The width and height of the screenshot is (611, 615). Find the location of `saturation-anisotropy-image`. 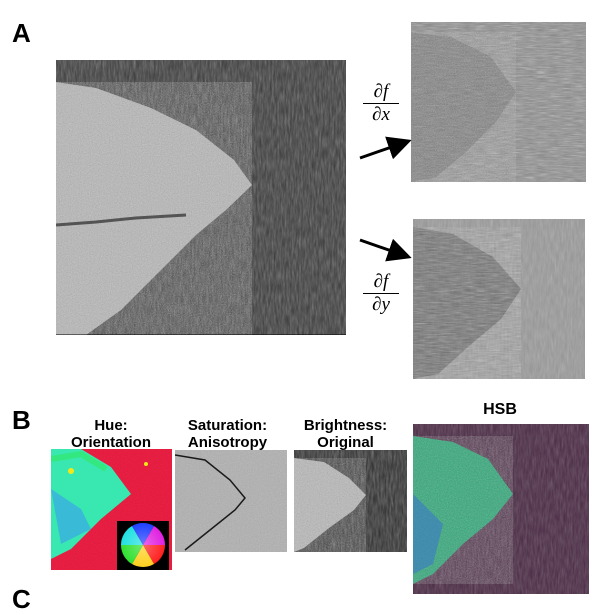

saturation-anisotropy-image is located at coordinates (231, 501).